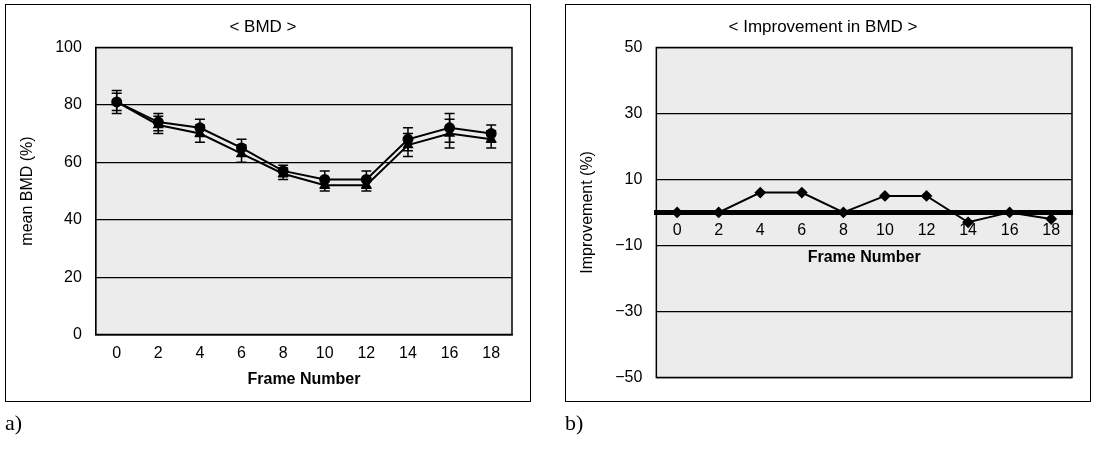  I want to click on text: a), so click(14, 423).